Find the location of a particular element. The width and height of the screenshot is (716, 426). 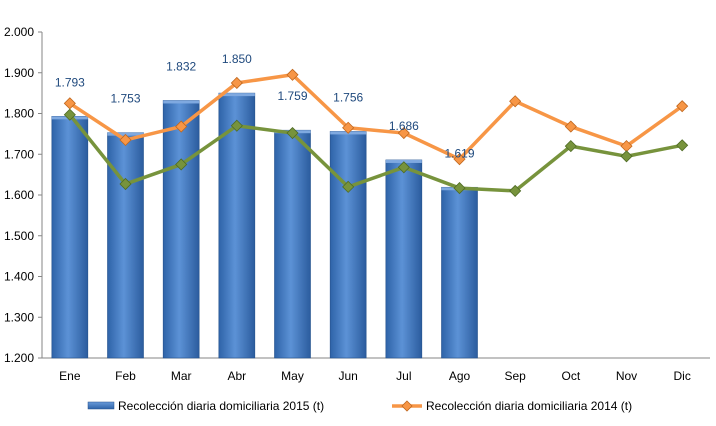

data-label: 1.686 is located at coordinates (404, 126).